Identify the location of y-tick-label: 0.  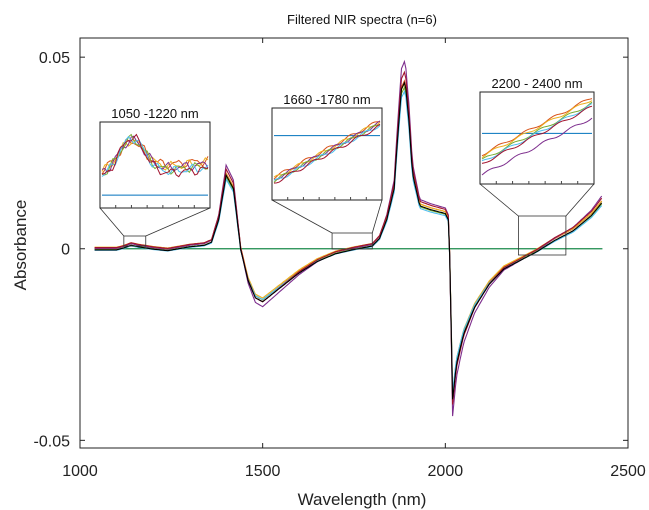
(65, 250).